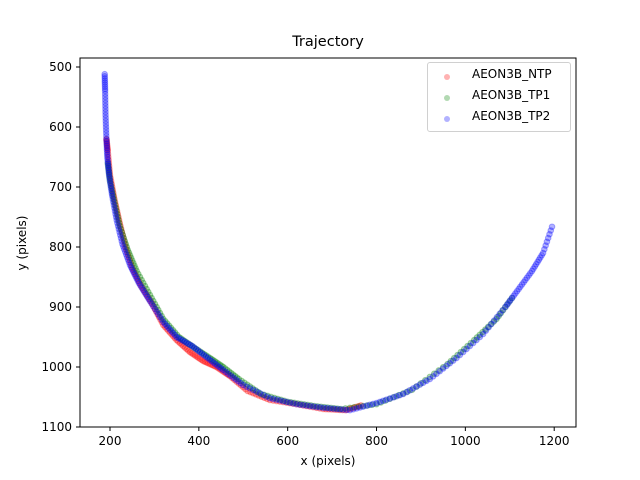 This screenshot has width=640, height=480. What do you see at coordinates (60, 247) in the screenshot?
I see `y-tick-label: 800` at bounding box center [60, 247].